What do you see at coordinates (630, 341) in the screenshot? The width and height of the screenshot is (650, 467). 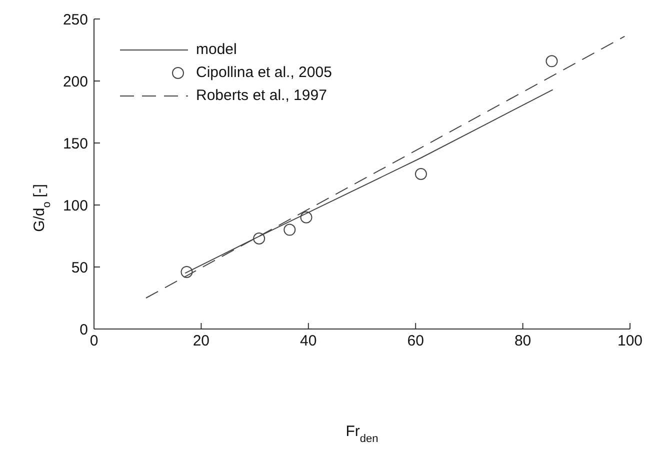 I see `x-tick-label: 100` at bounding box center [630, 341].